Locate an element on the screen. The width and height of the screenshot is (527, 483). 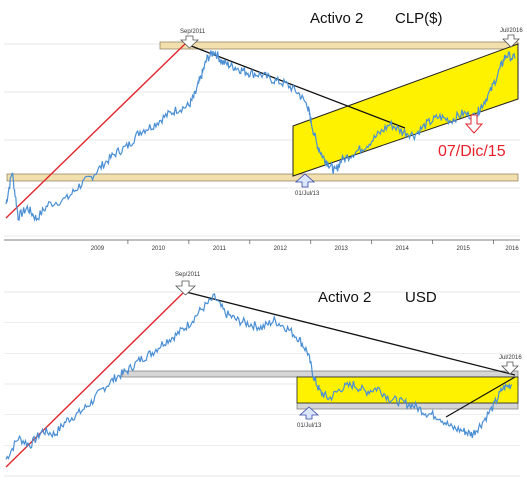
x-tick-label: 2016 is located at coordinates (512, 249).